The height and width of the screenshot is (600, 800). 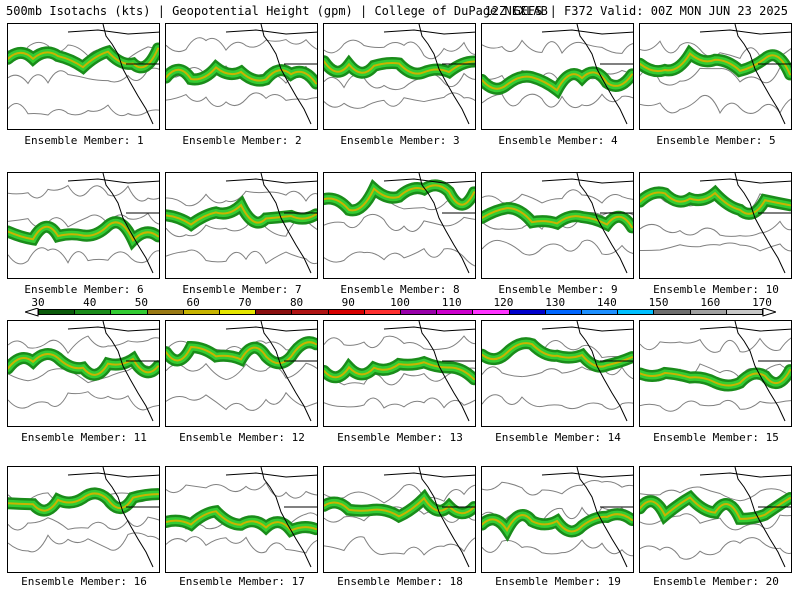 What do you see at coordinates (242, 581) in the screenshot?
I see `ensemble-member-caption: Ensemble Member: 17` at bounding box center [242, 581].